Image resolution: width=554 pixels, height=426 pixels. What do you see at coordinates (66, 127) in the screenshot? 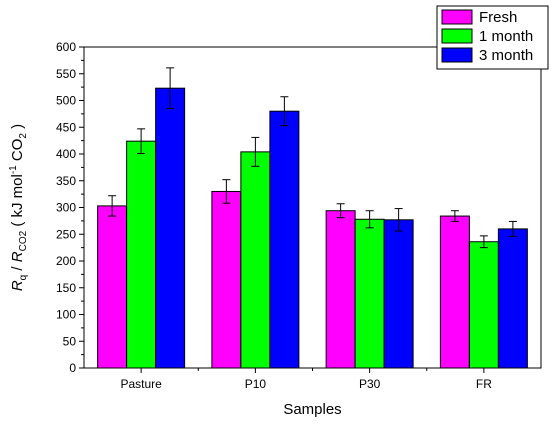
I see `y-tick-label: 450` at bounding box center [66, 127].